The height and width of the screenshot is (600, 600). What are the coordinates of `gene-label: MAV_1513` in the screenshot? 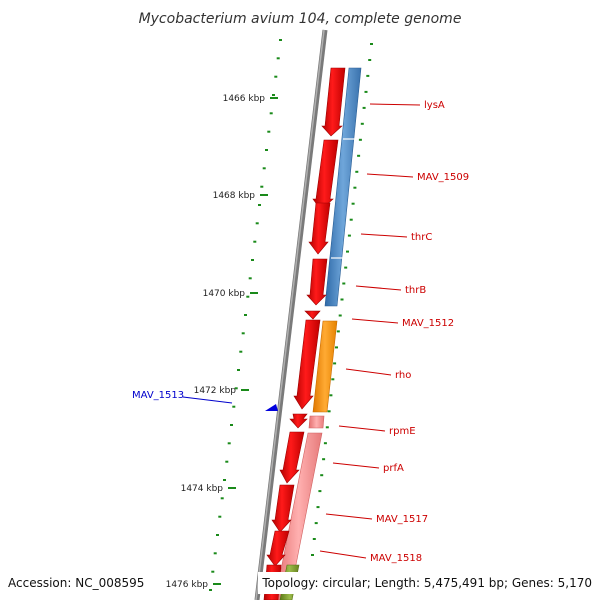 It's located at (158, 395).